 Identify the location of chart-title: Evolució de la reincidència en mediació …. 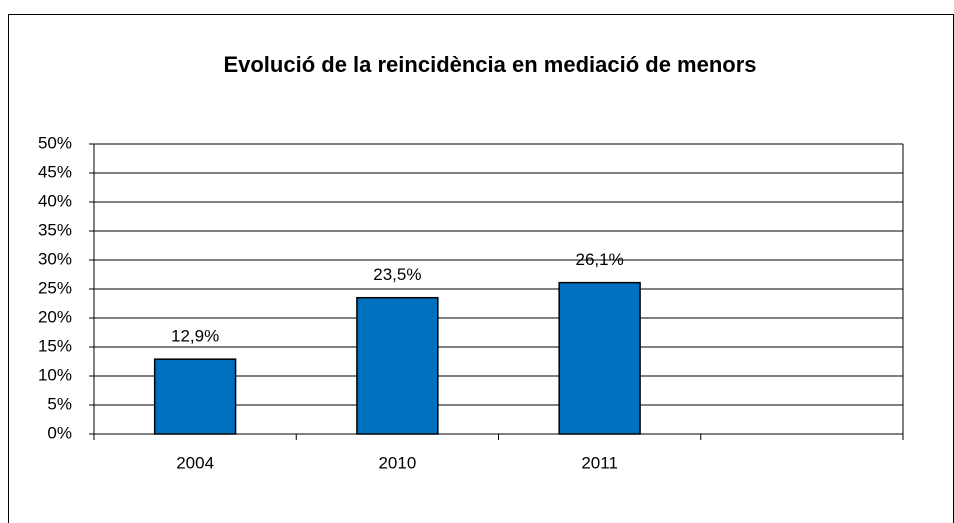
(489, 64).